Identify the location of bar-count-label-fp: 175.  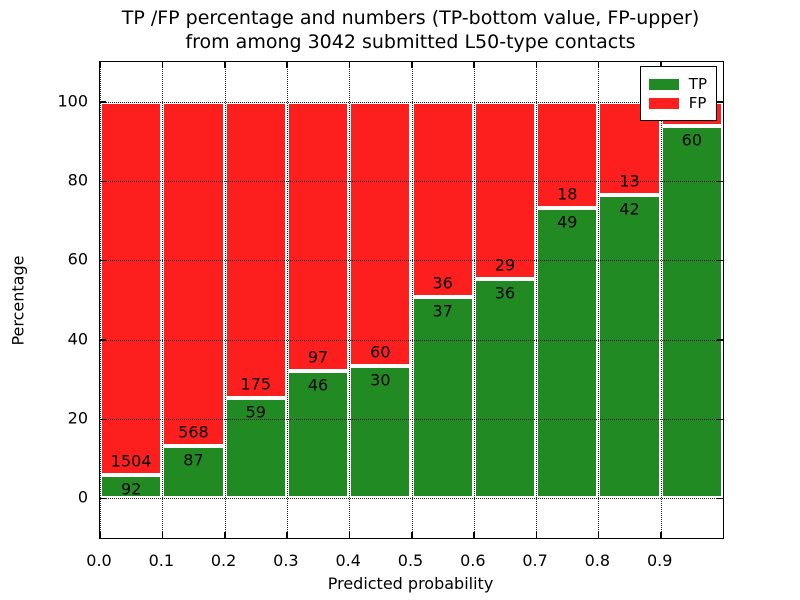
(256, 384).